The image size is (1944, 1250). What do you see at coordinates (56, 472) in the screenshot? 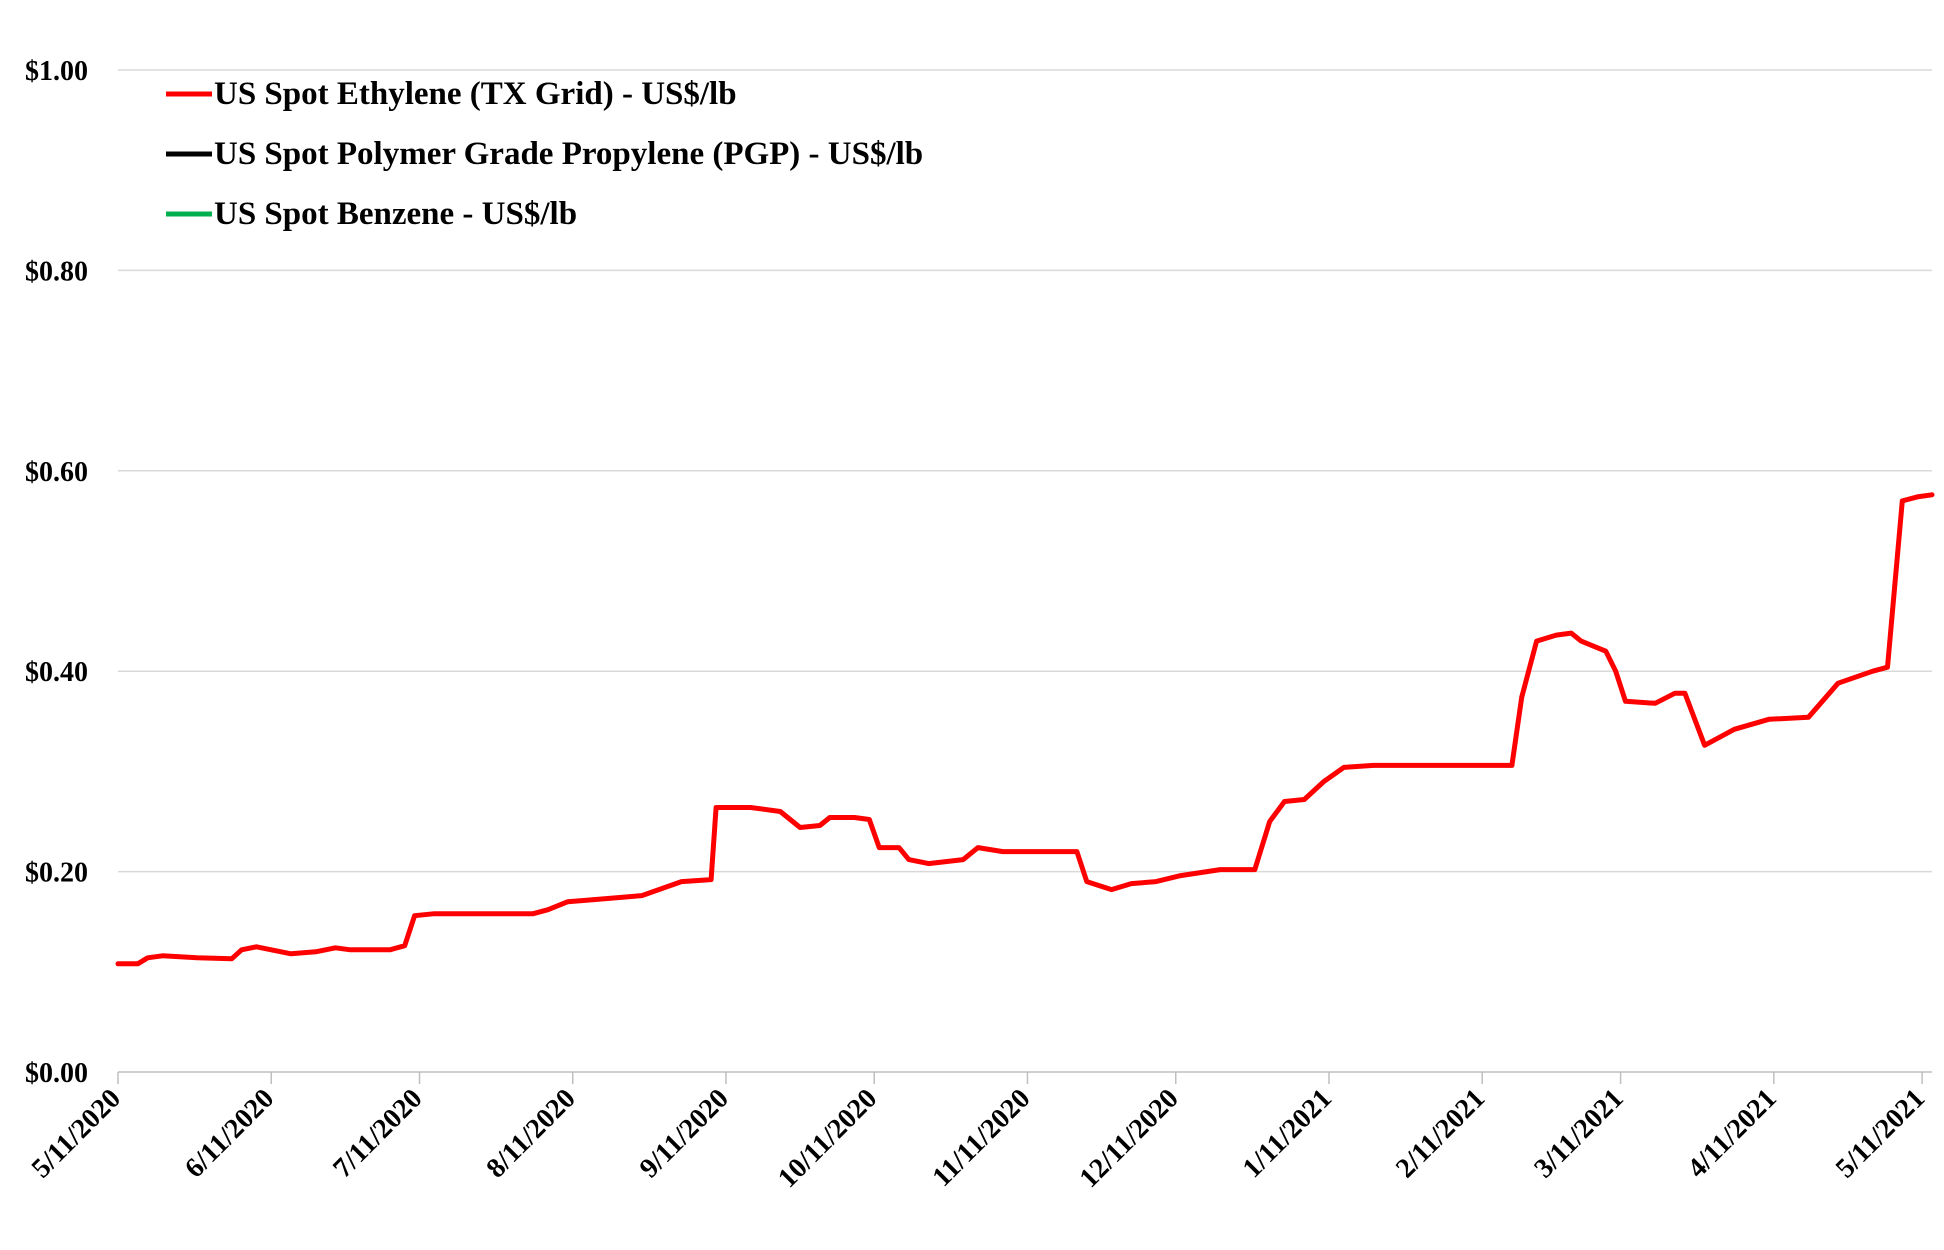
I see `y-tick-label: $0.60` at bounding box center [56, 472].